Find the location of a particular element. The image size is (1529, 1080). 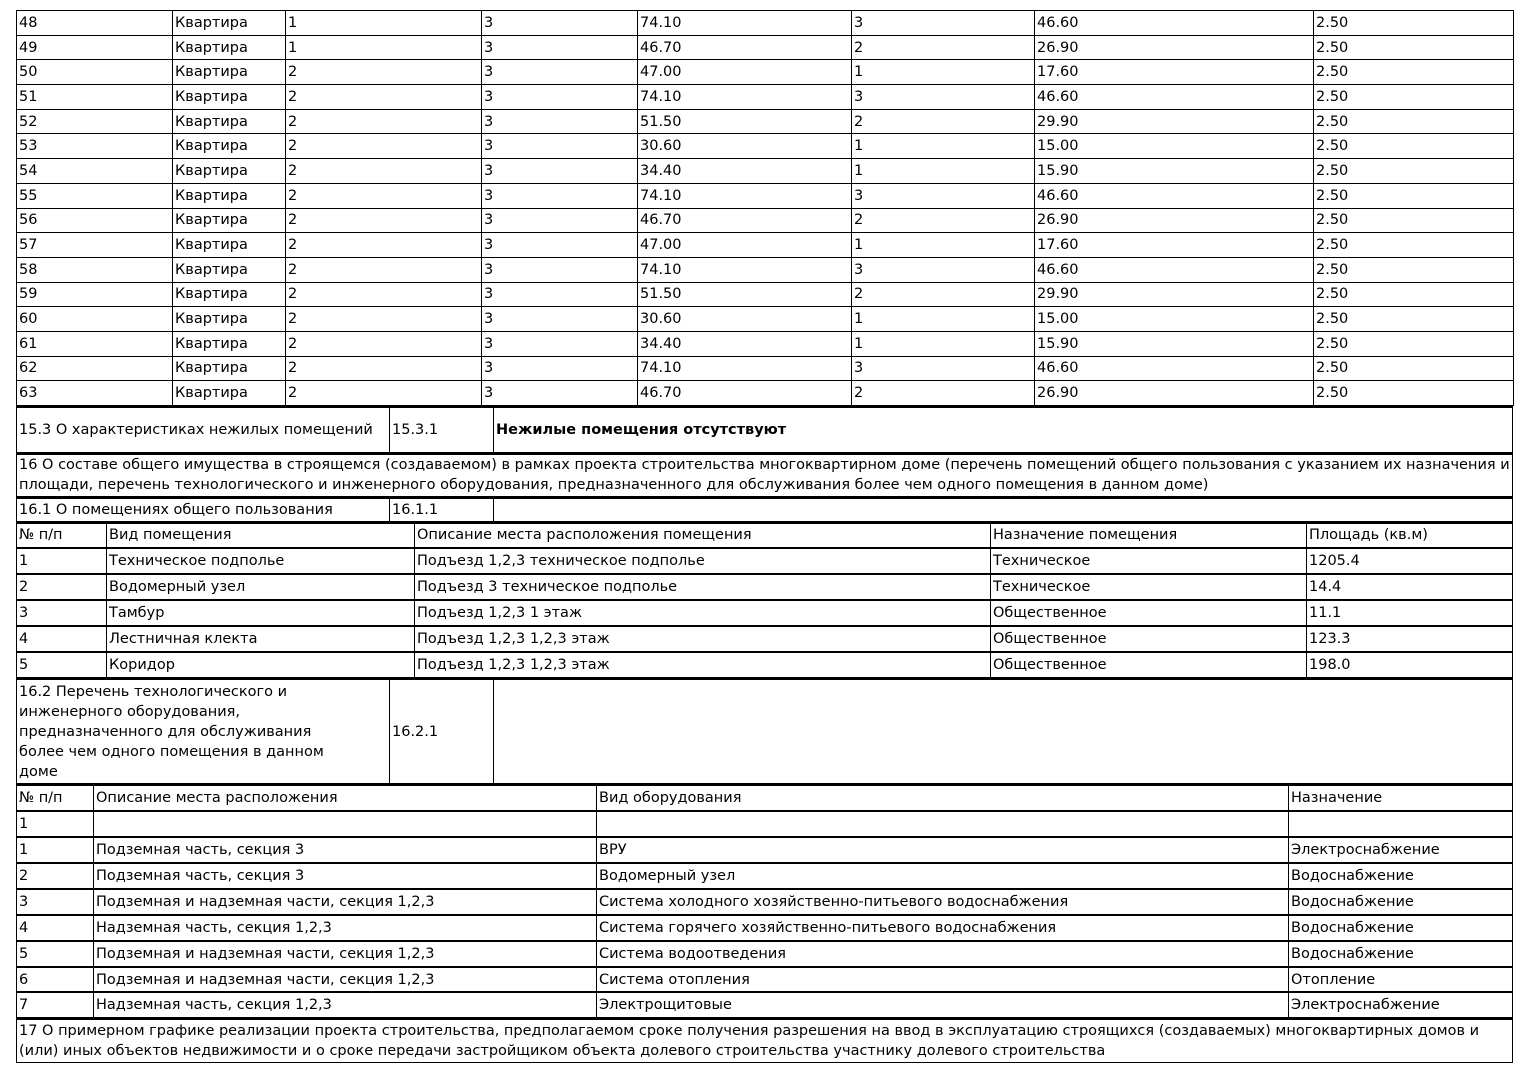

cell: Надземная часть, секция 1,2,3 is located at coordinates (345, 1005).